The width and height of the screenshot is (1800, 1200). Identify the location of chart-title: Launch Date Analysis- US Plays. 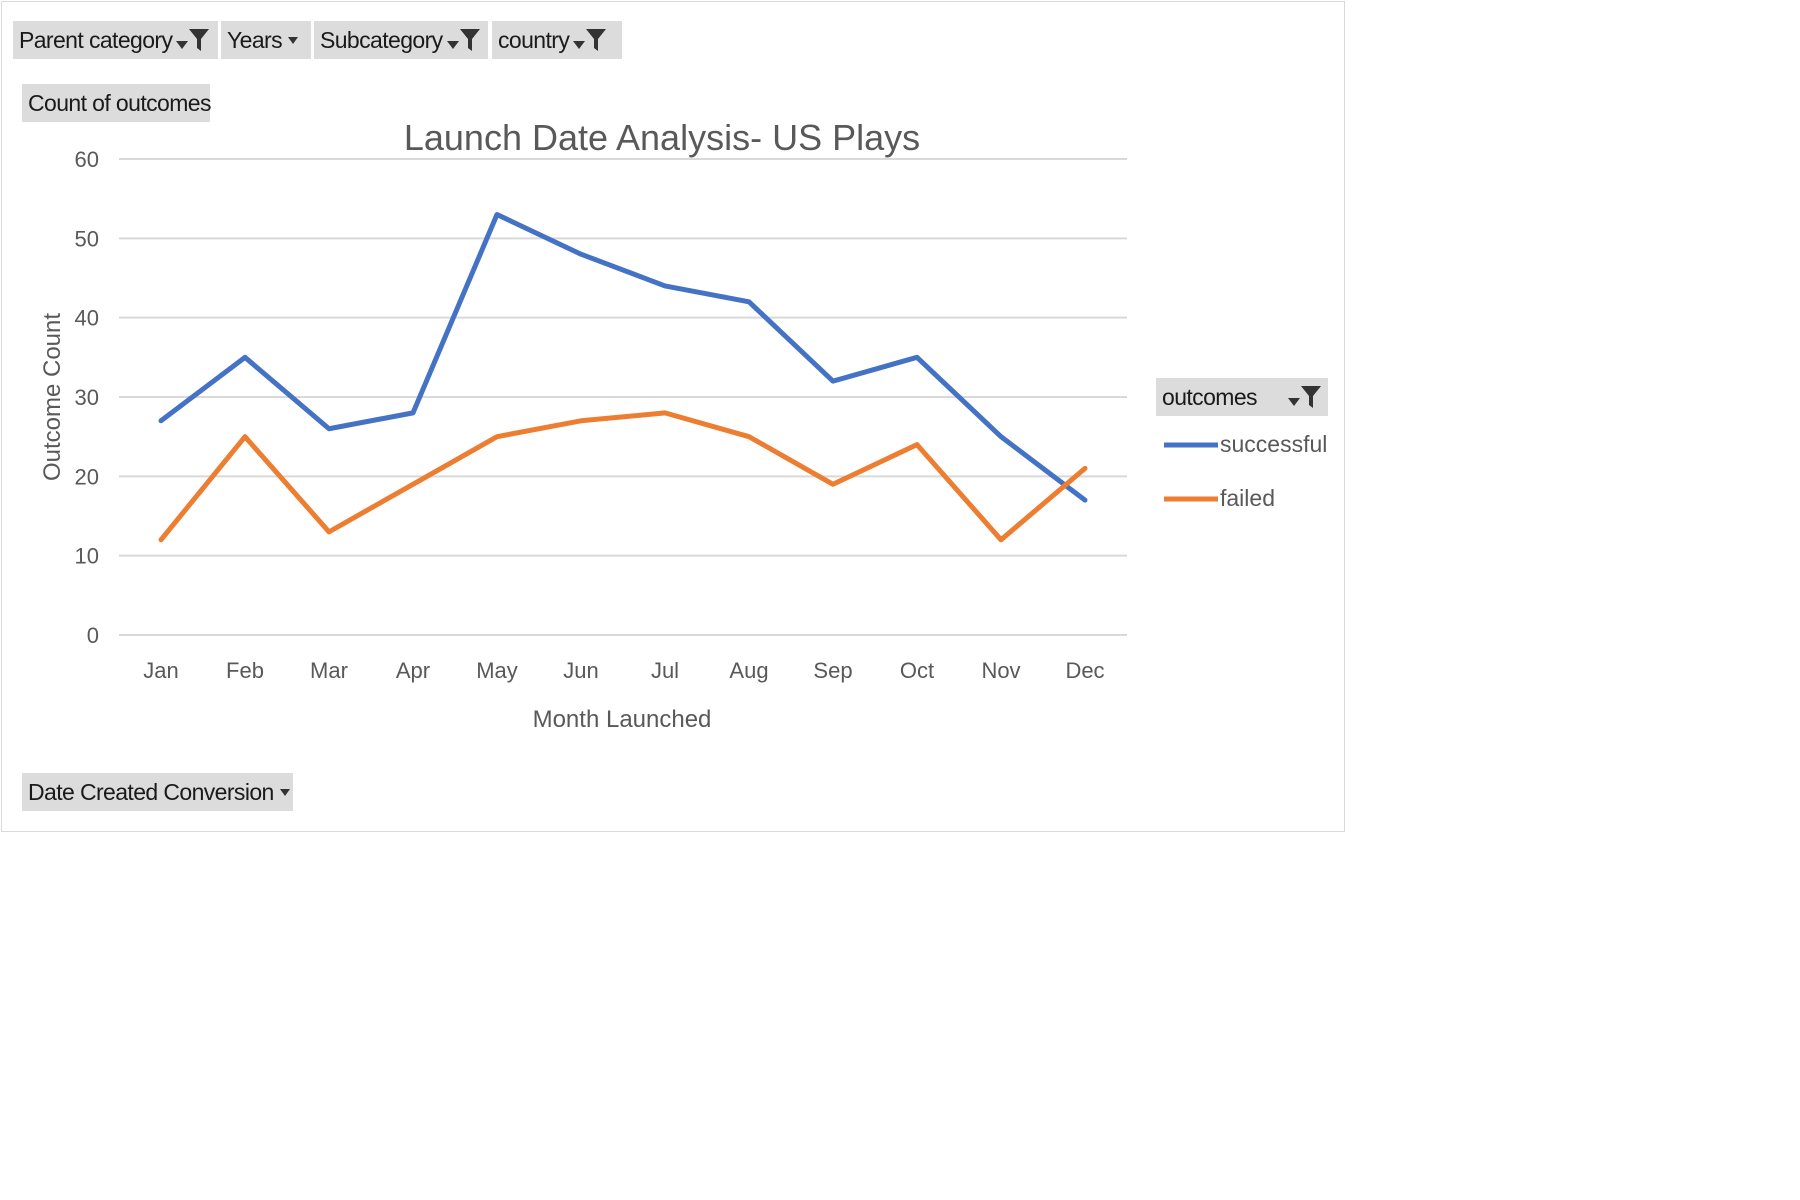
(662, 137).